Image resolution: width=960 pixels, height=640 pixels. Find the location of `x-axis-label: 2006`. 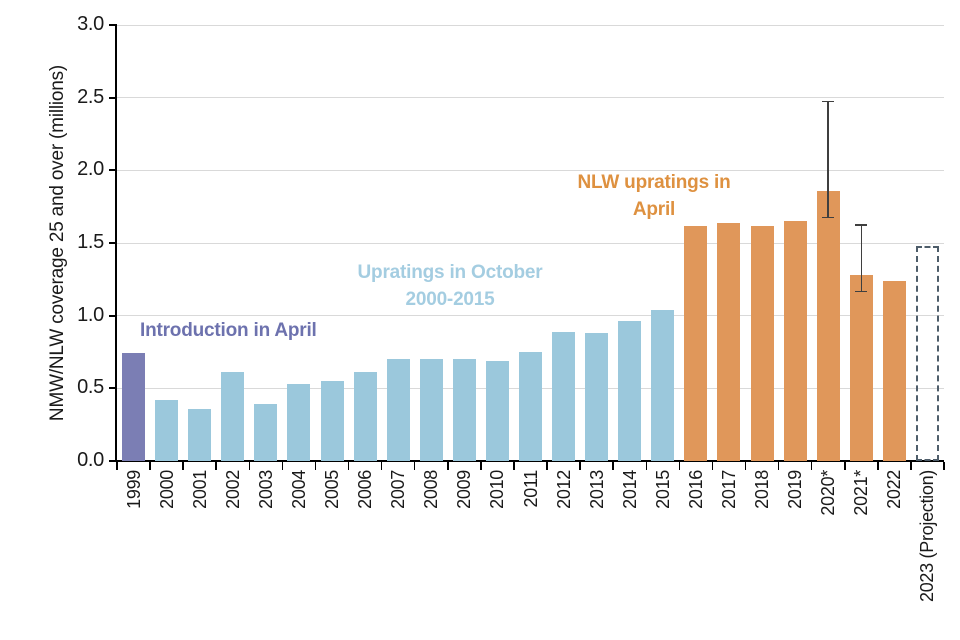

x-axis-label: 2006 is located at coordinates (365, 489).